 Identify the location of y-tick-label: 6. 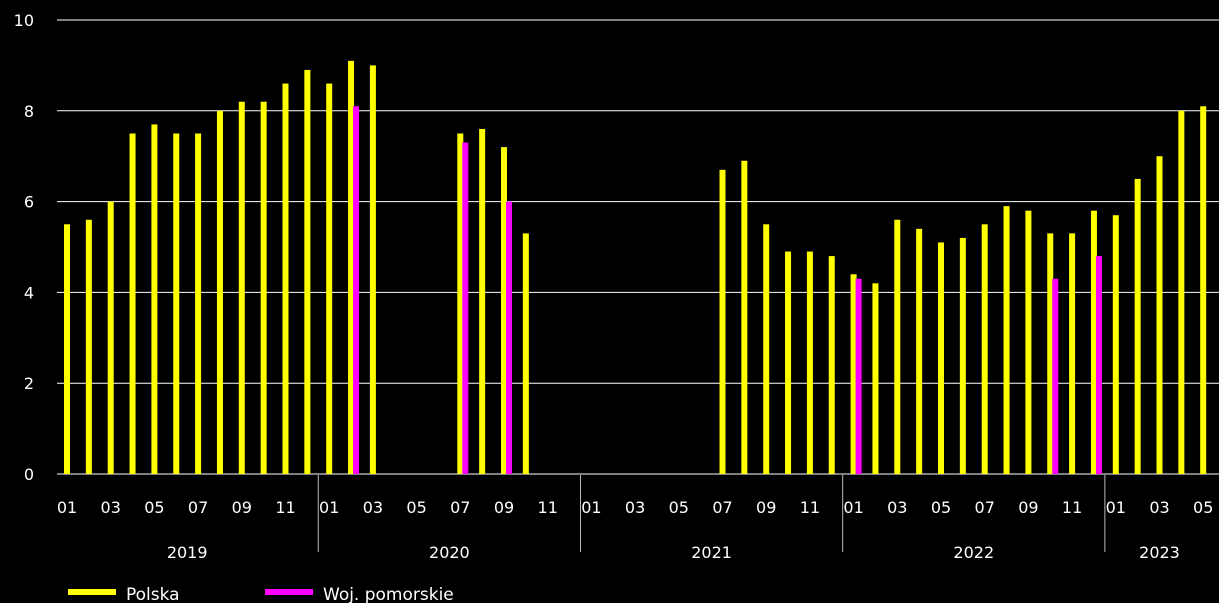
(29, 202).